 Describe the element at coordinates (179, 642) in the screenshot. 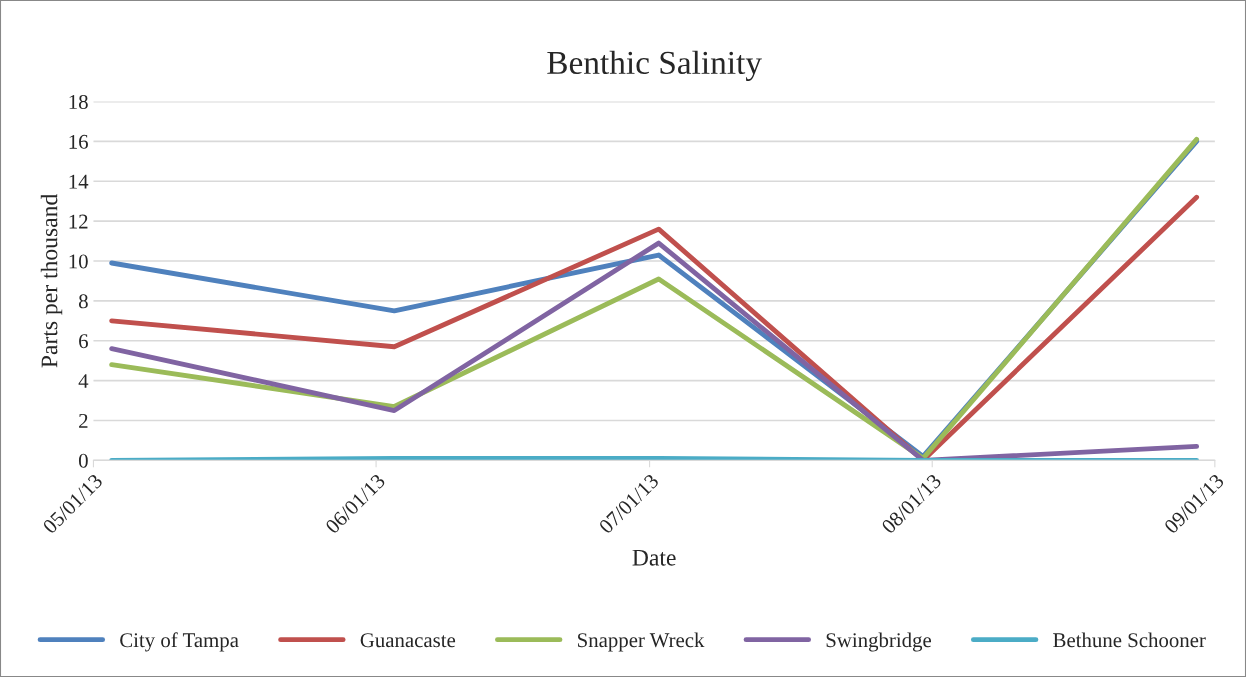

I see `legend-label: City of Tampa` at that location.